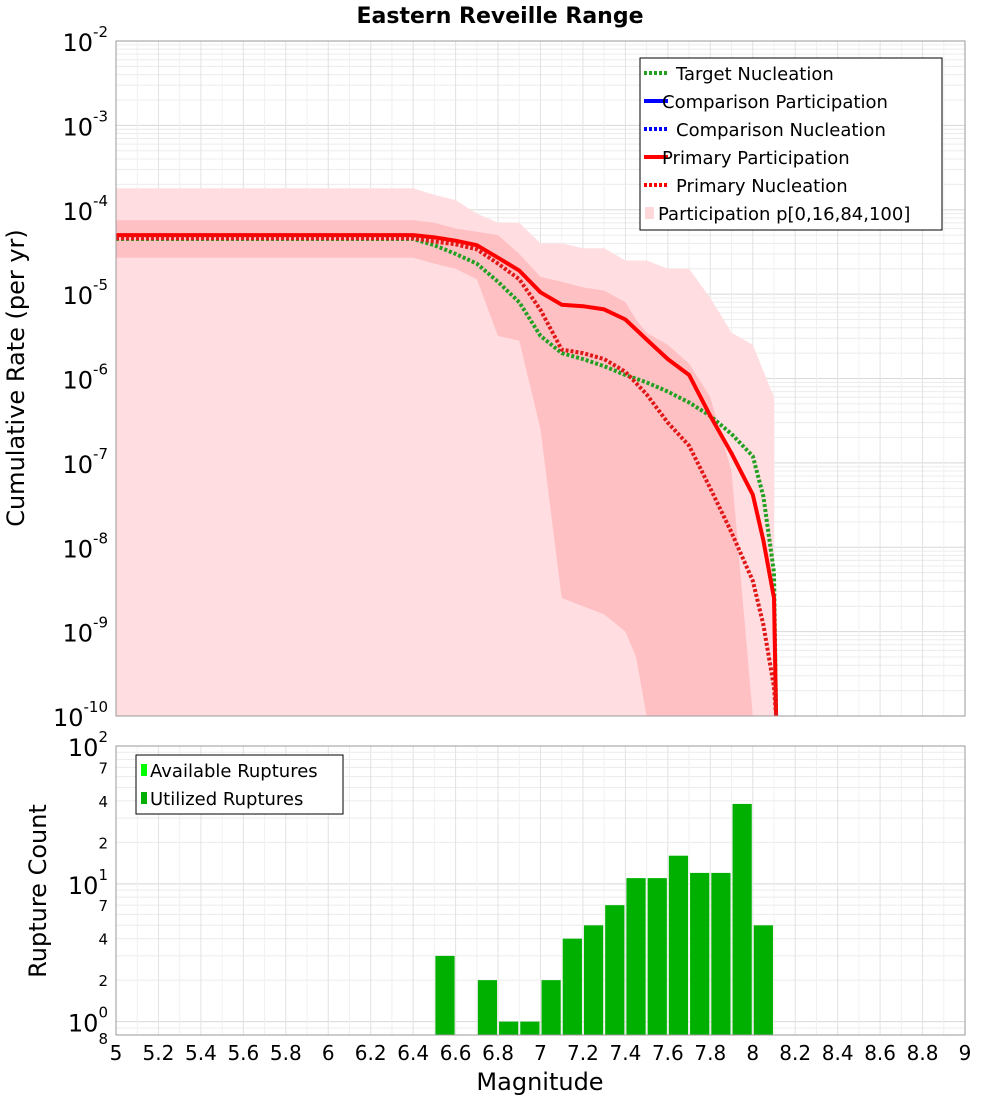 The width and height of the screenshot is (1000, 1100). I want to click on top-y-ticks: 10⁻¹⁰ 10⁻⁹ 10⁻⁸ 10⁻⁷ 10⁻⁶ 10⁻⁵ 10⁻⁴ 10⁻³ 10⁻², so click(80, 377).